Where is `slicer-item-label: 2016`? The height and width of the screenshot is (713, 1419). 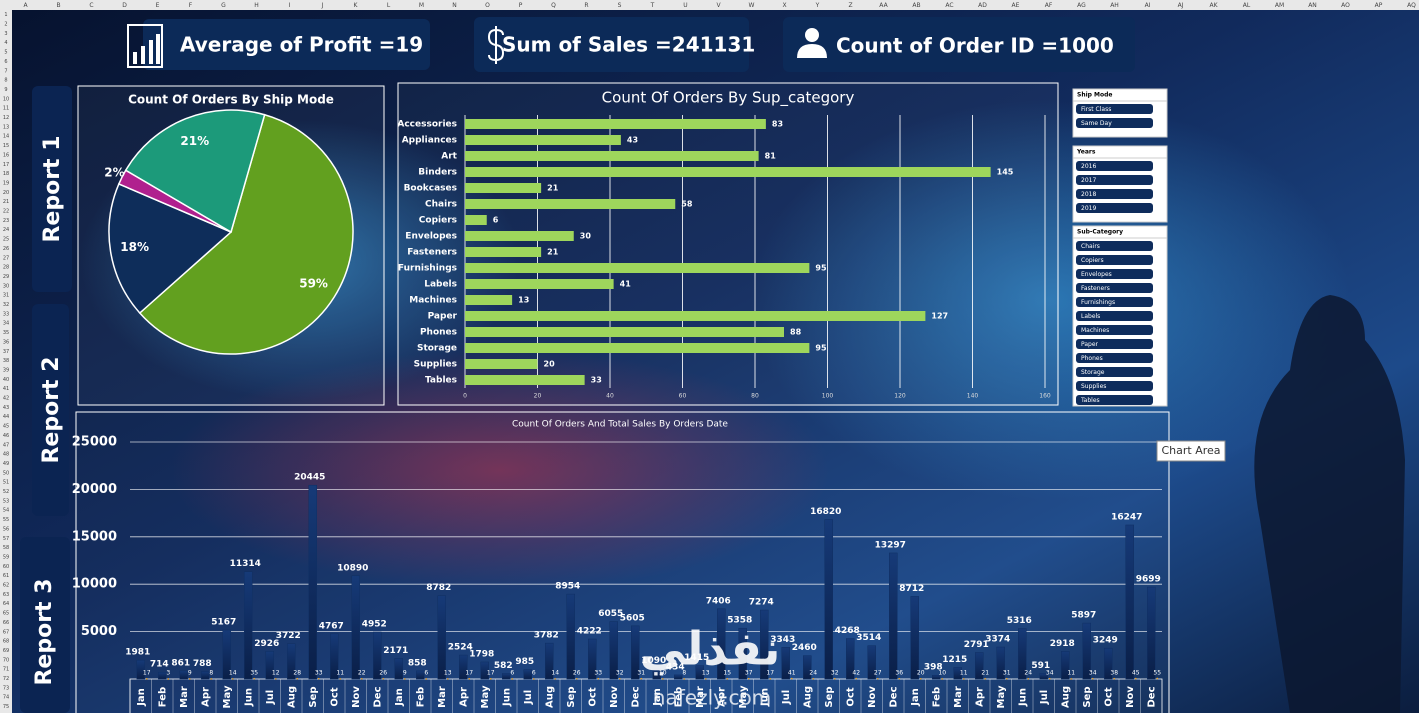
slicer-item-label: 2016 is located at coordinates (1088, 166).